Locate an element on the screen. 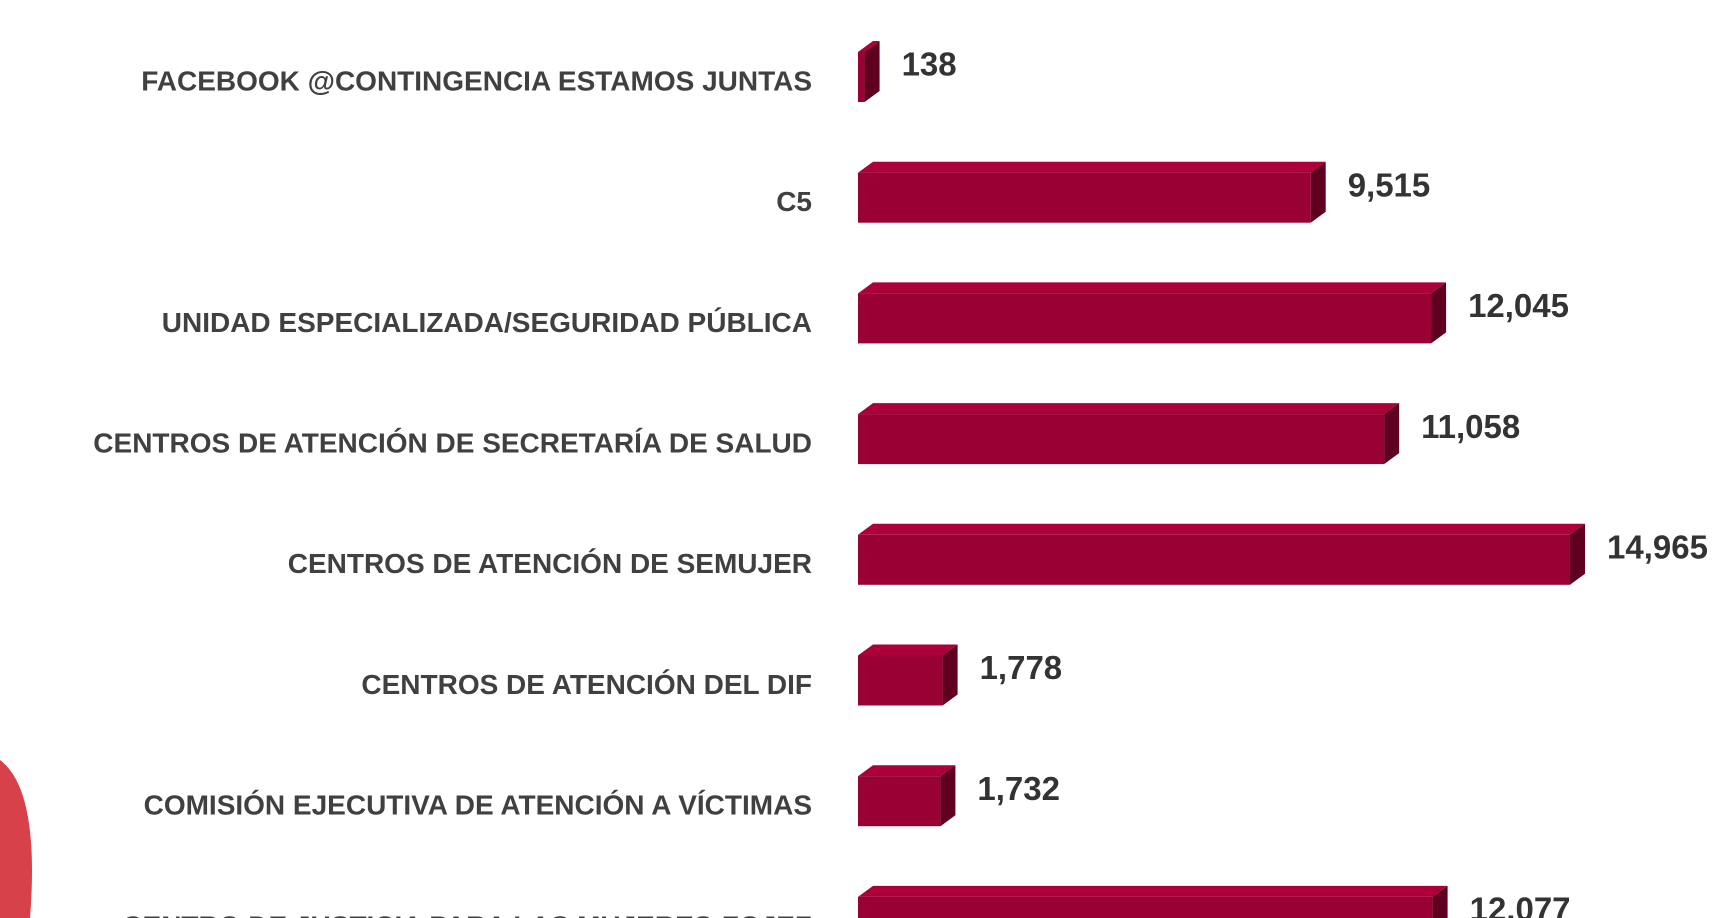 Image resolution: width=1721 pixels, height=918 pixels. category-label: C5 is located at coordinates (794, 201).